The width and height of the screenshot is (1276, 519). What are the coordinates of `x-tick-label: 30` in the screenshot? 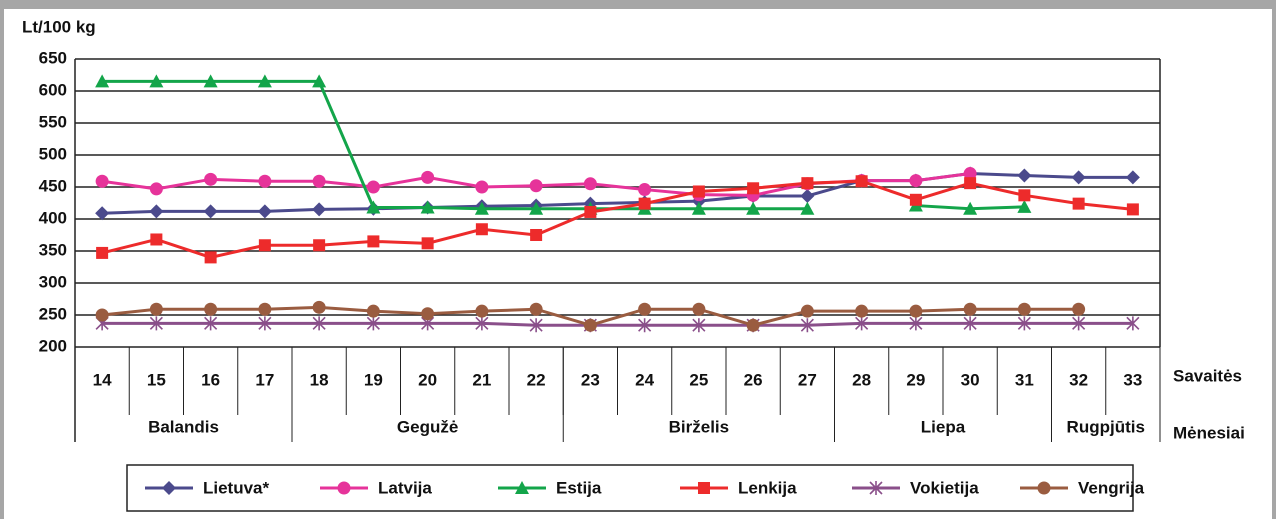 It's located at (970, 379).